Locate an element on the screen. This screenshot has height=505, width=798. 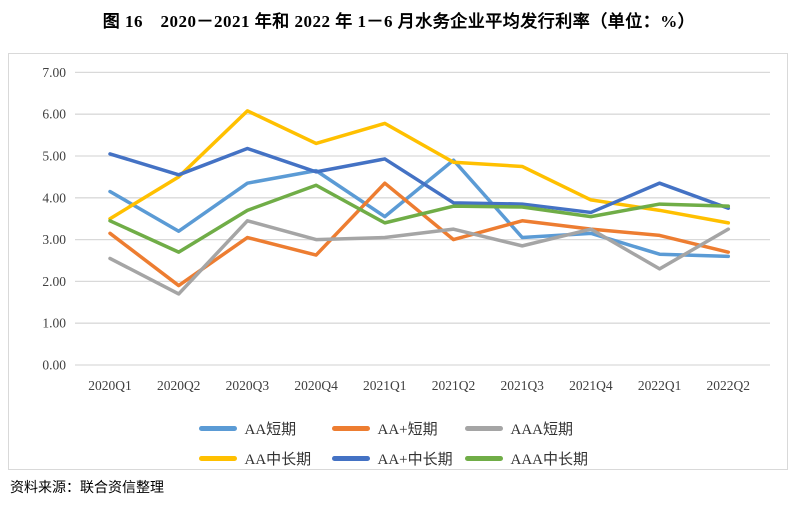
x-axis-label: 2021Q4 is located at coordinates (591, 385).